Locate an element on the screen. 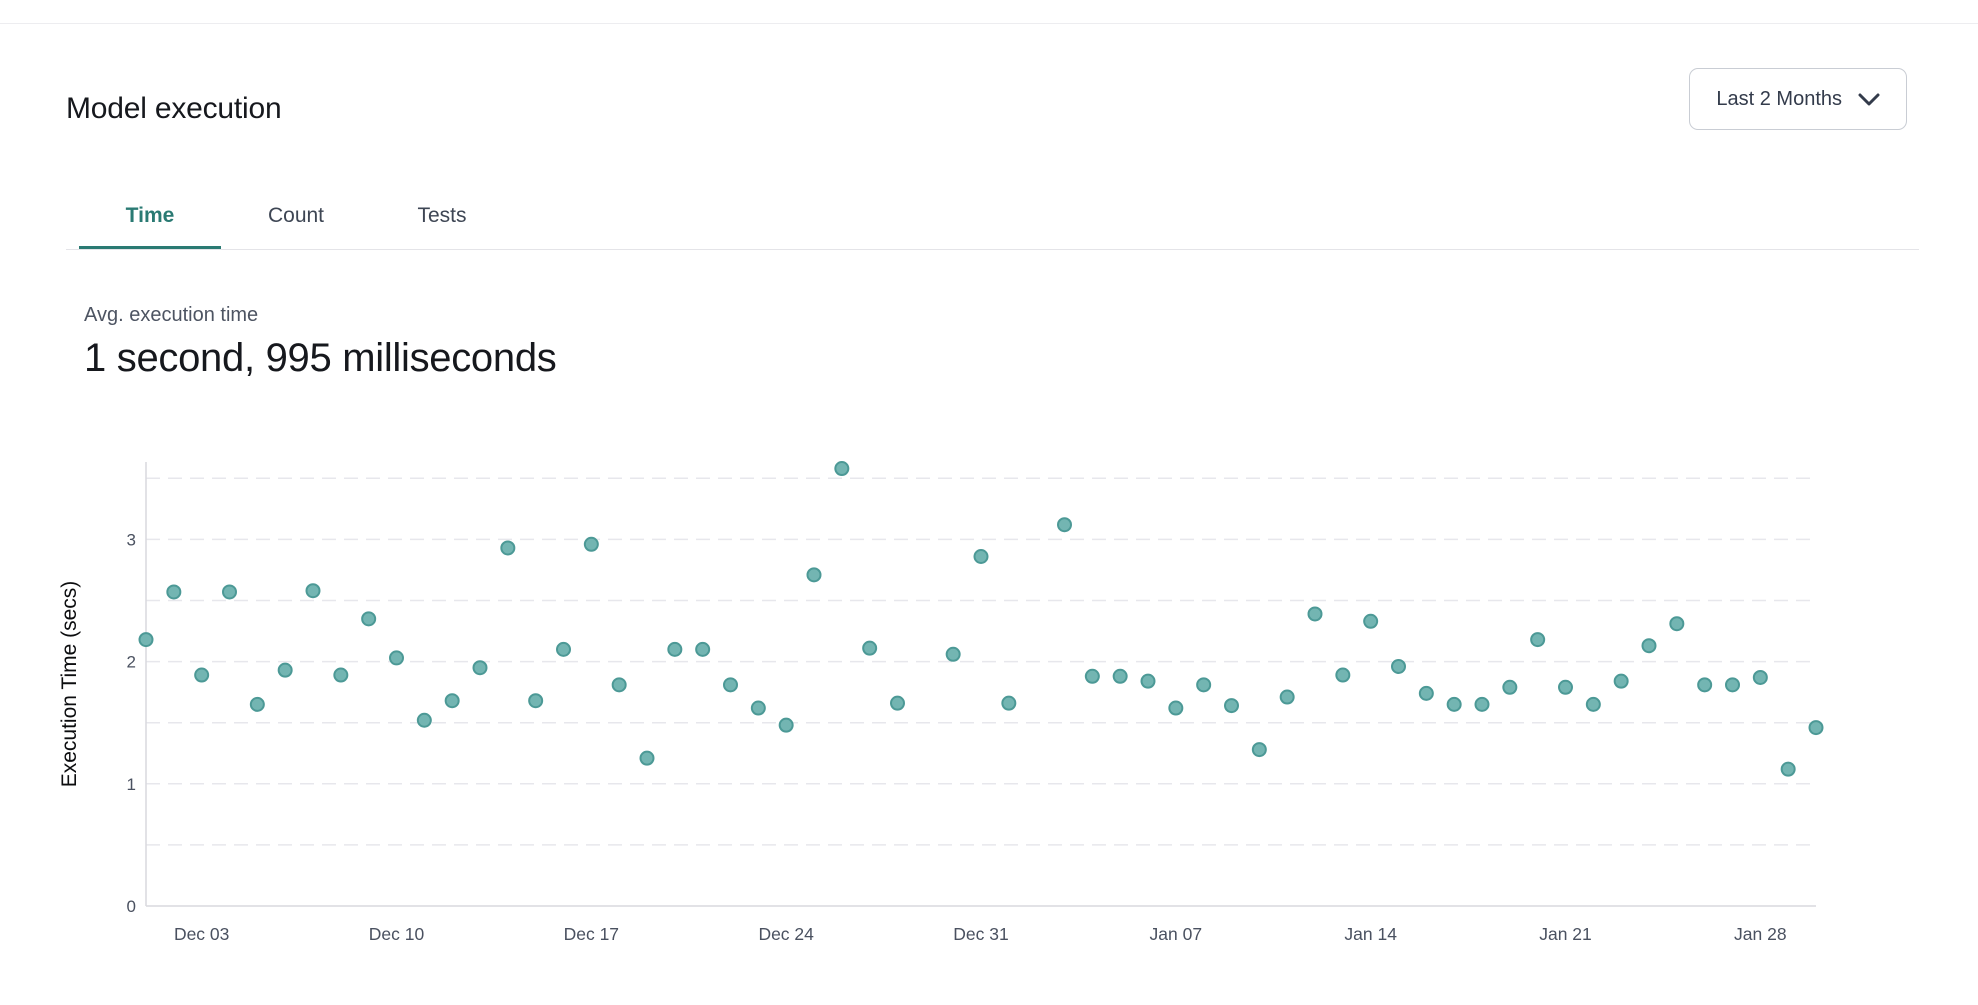 This screenshot has width=1978, height=1005. top-divider is located at coordinates (989, 23).